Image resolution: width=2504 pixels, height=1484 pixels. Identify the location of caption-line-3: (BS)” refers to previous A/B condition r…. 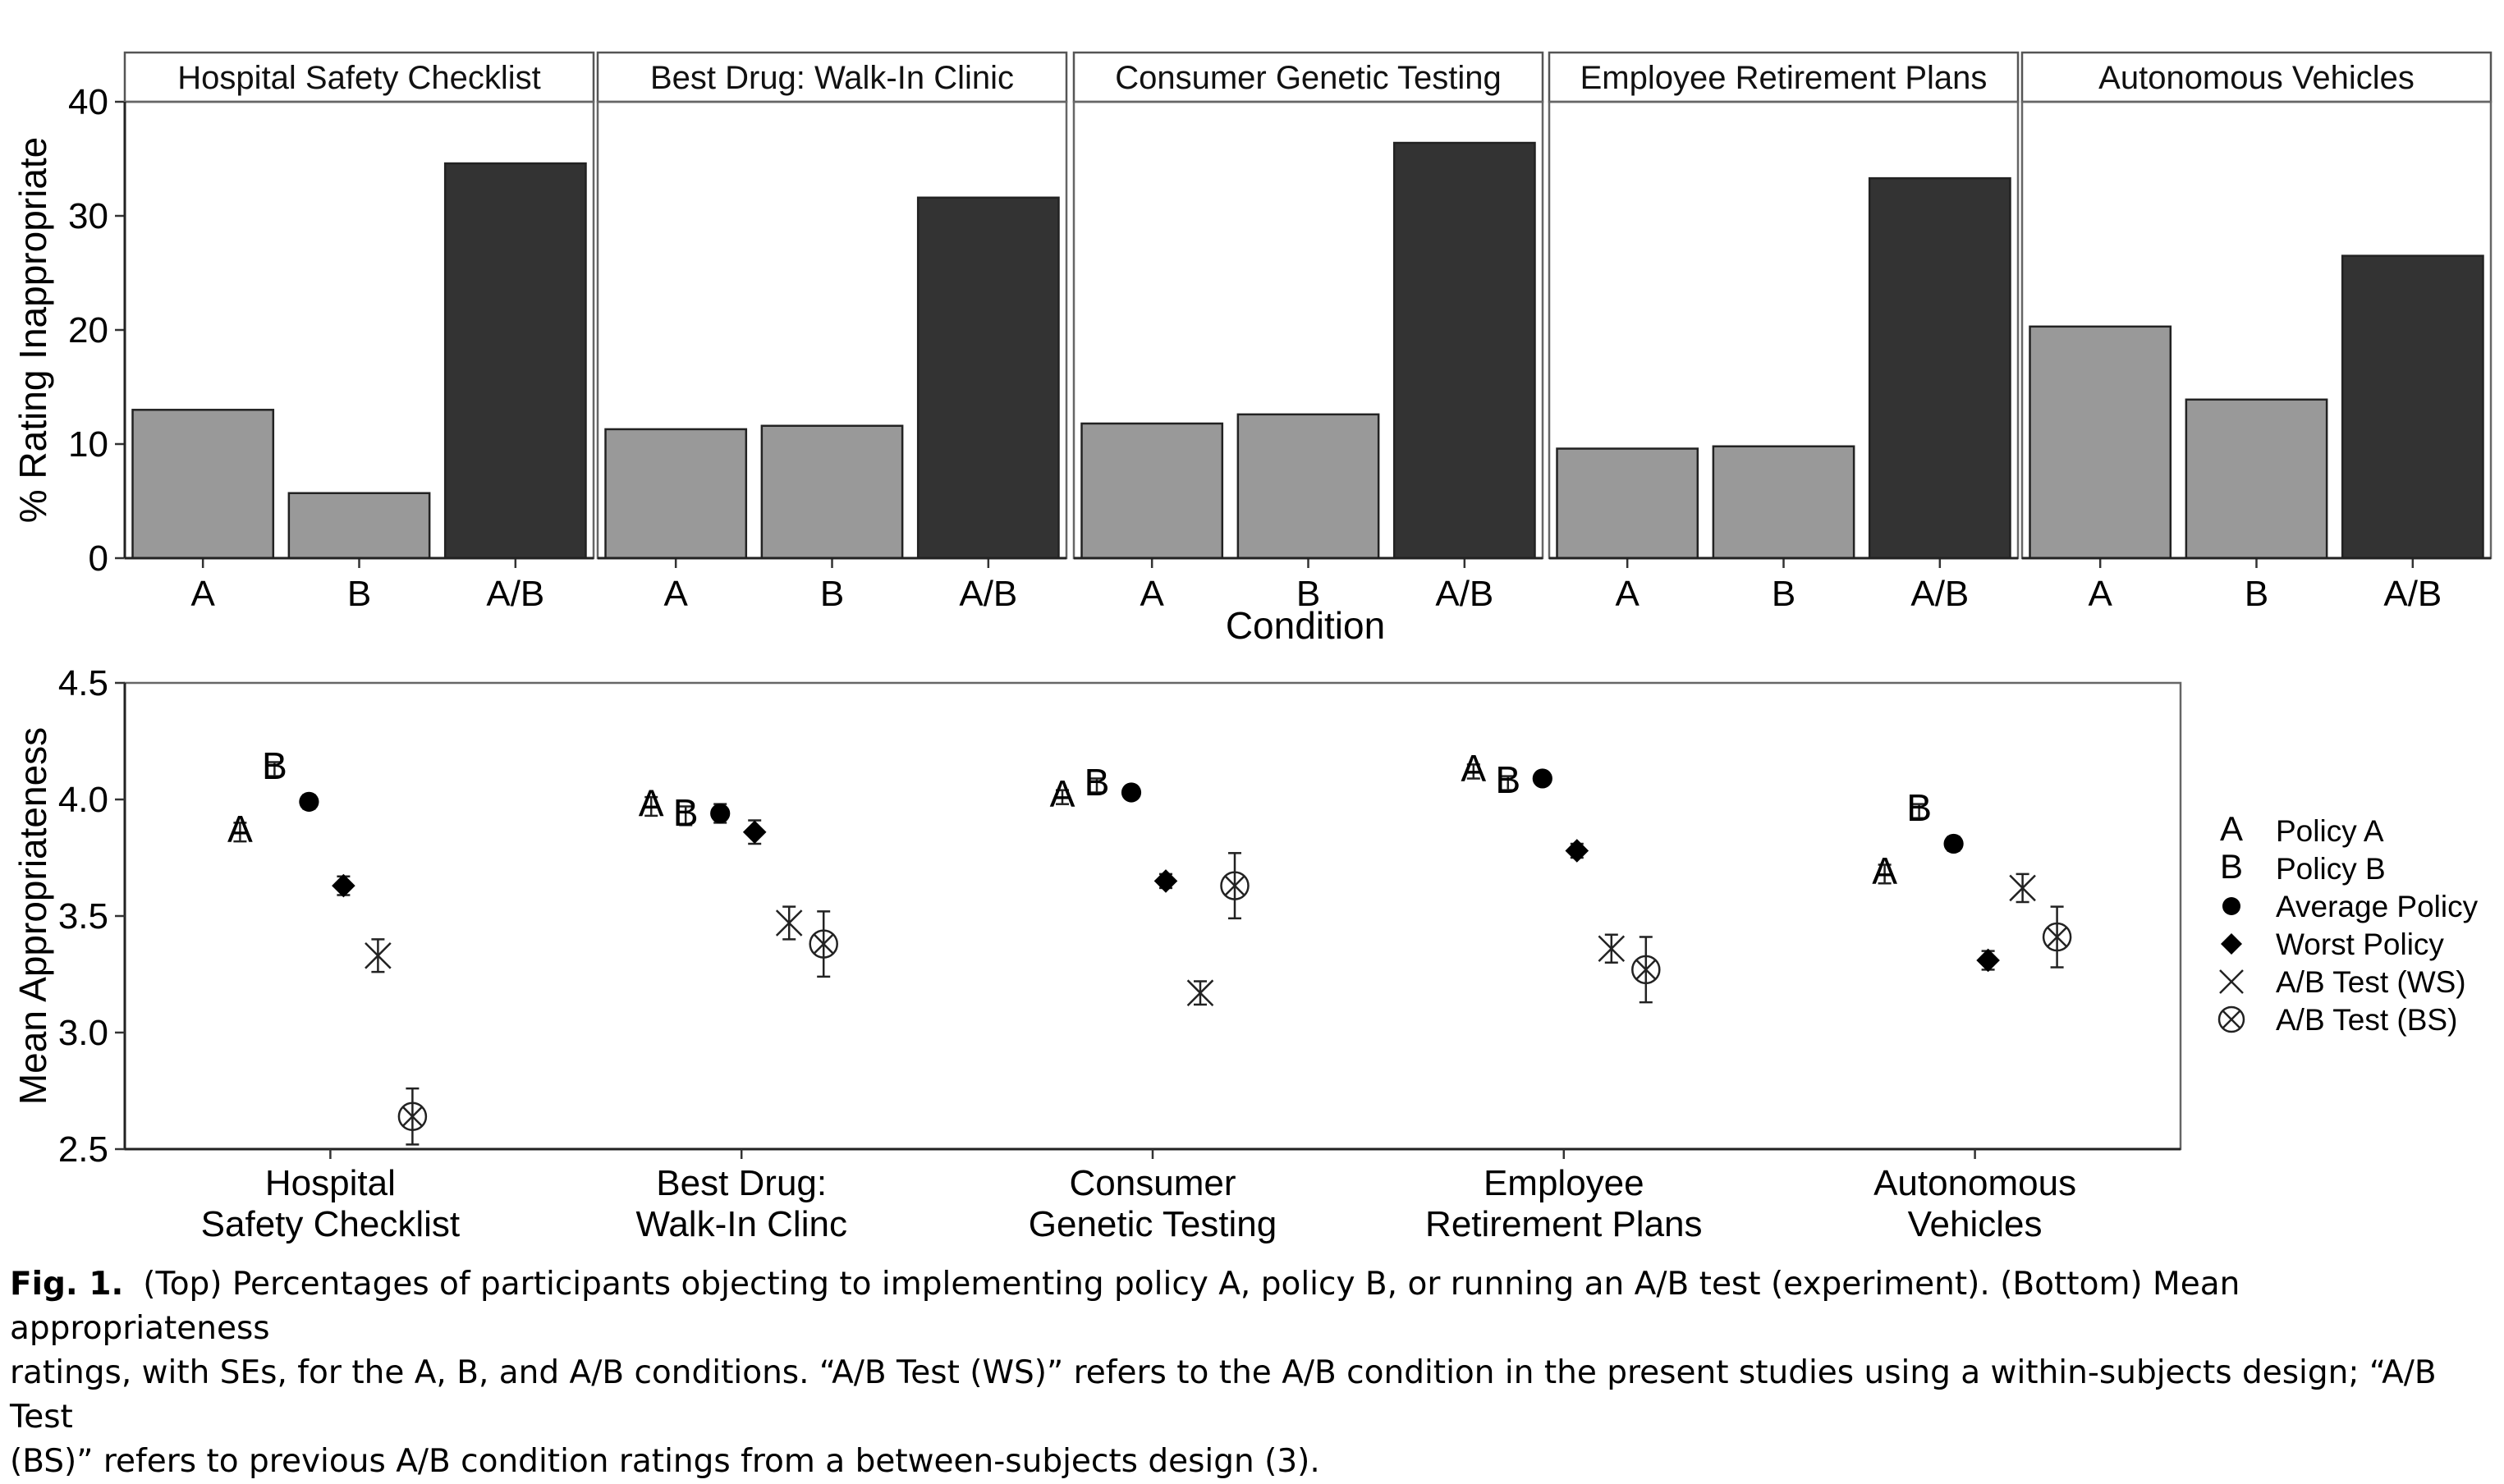
(665, 1461).